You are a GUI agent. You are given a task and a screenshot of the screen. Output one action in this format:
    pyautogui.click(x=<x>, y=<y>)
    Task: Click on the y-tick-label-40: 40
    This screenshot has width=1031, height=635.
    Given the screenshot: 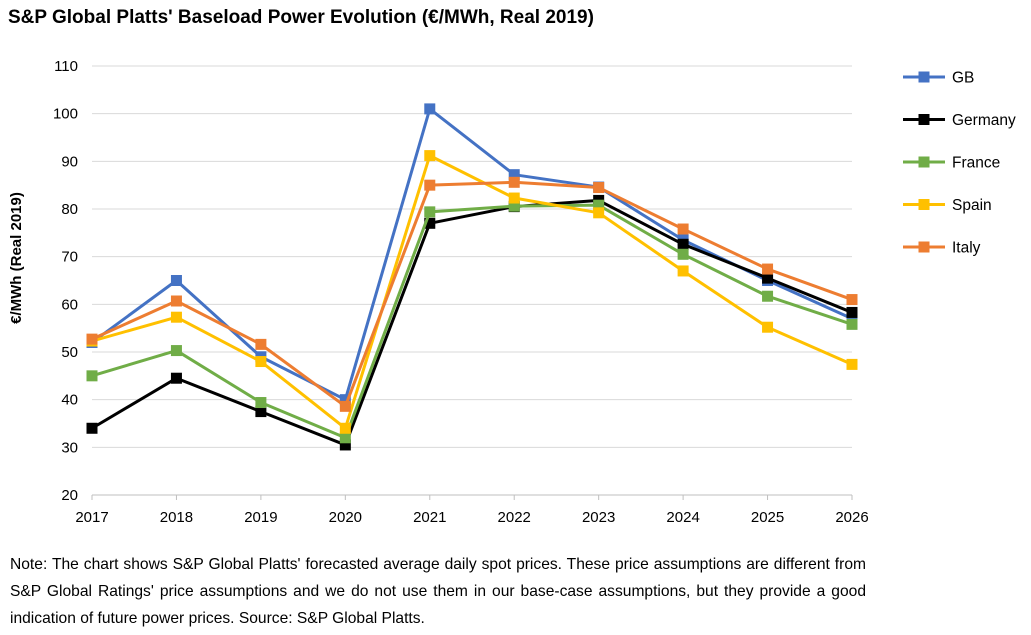 What is the action you would take?
    pyautogui.click(x=69, y=400)
    